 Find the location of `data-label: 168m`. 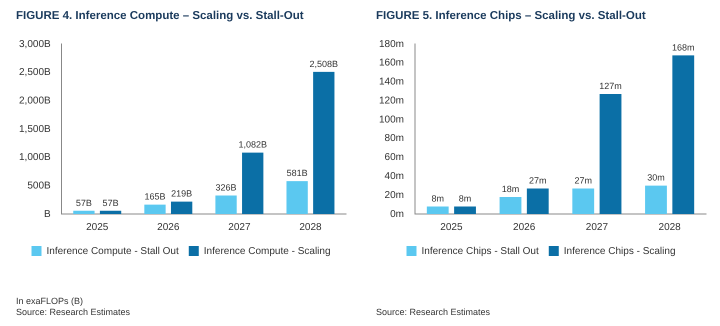

data-label: 168m is located at coordinates (683, 47).